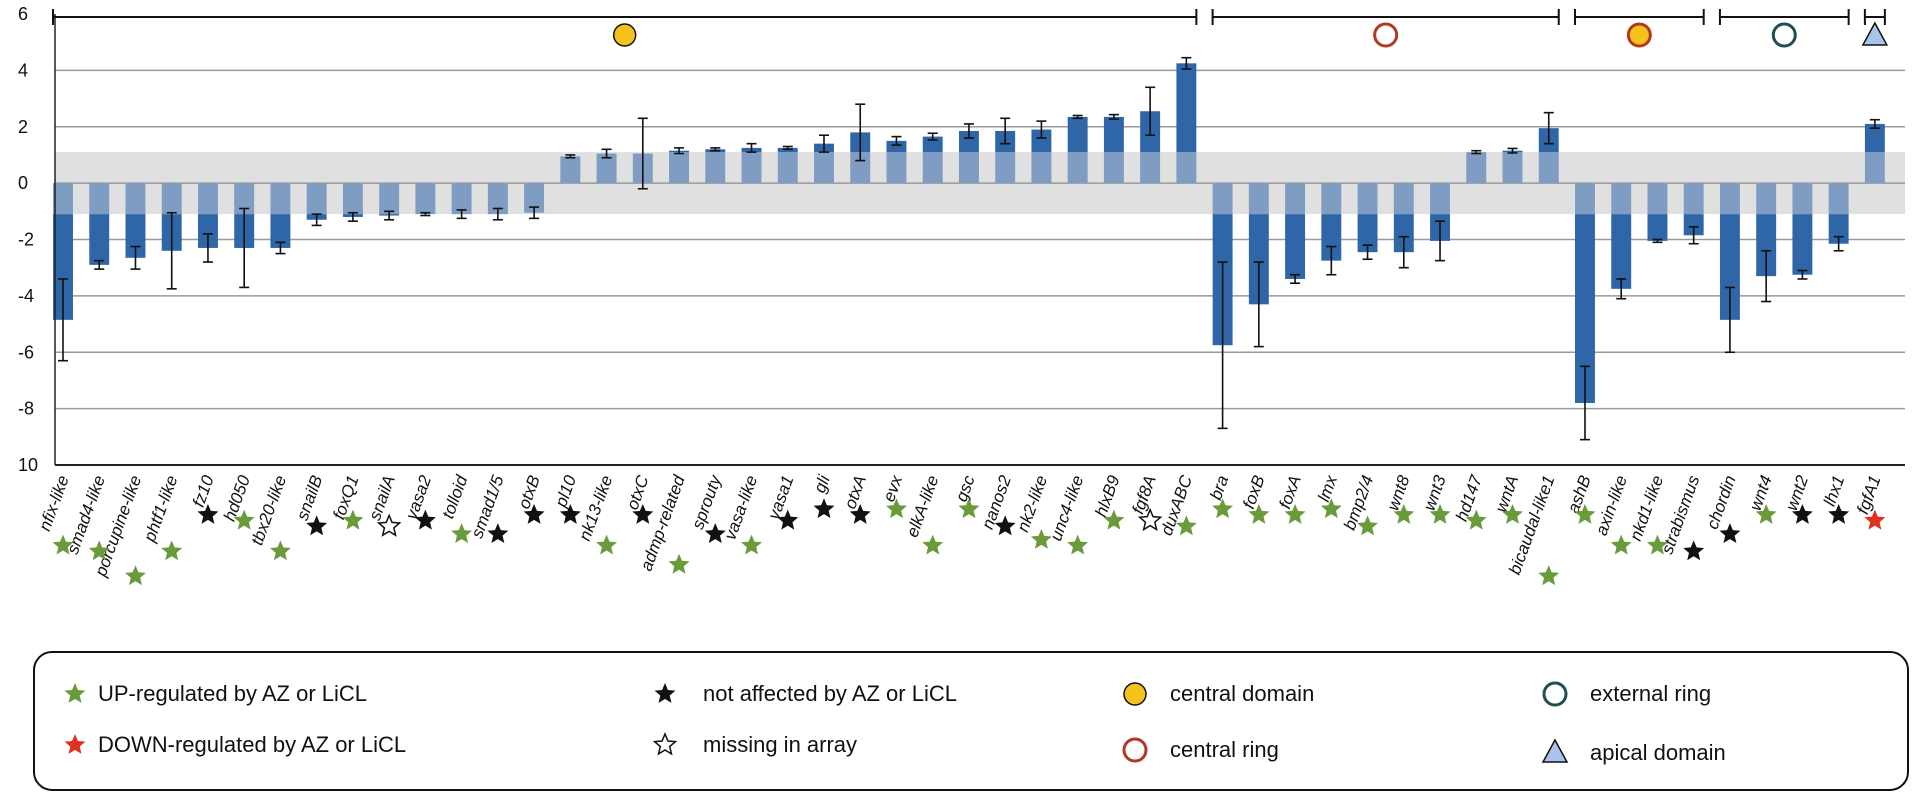  I want to click on gene-label: ashB, so click(1579, 494).